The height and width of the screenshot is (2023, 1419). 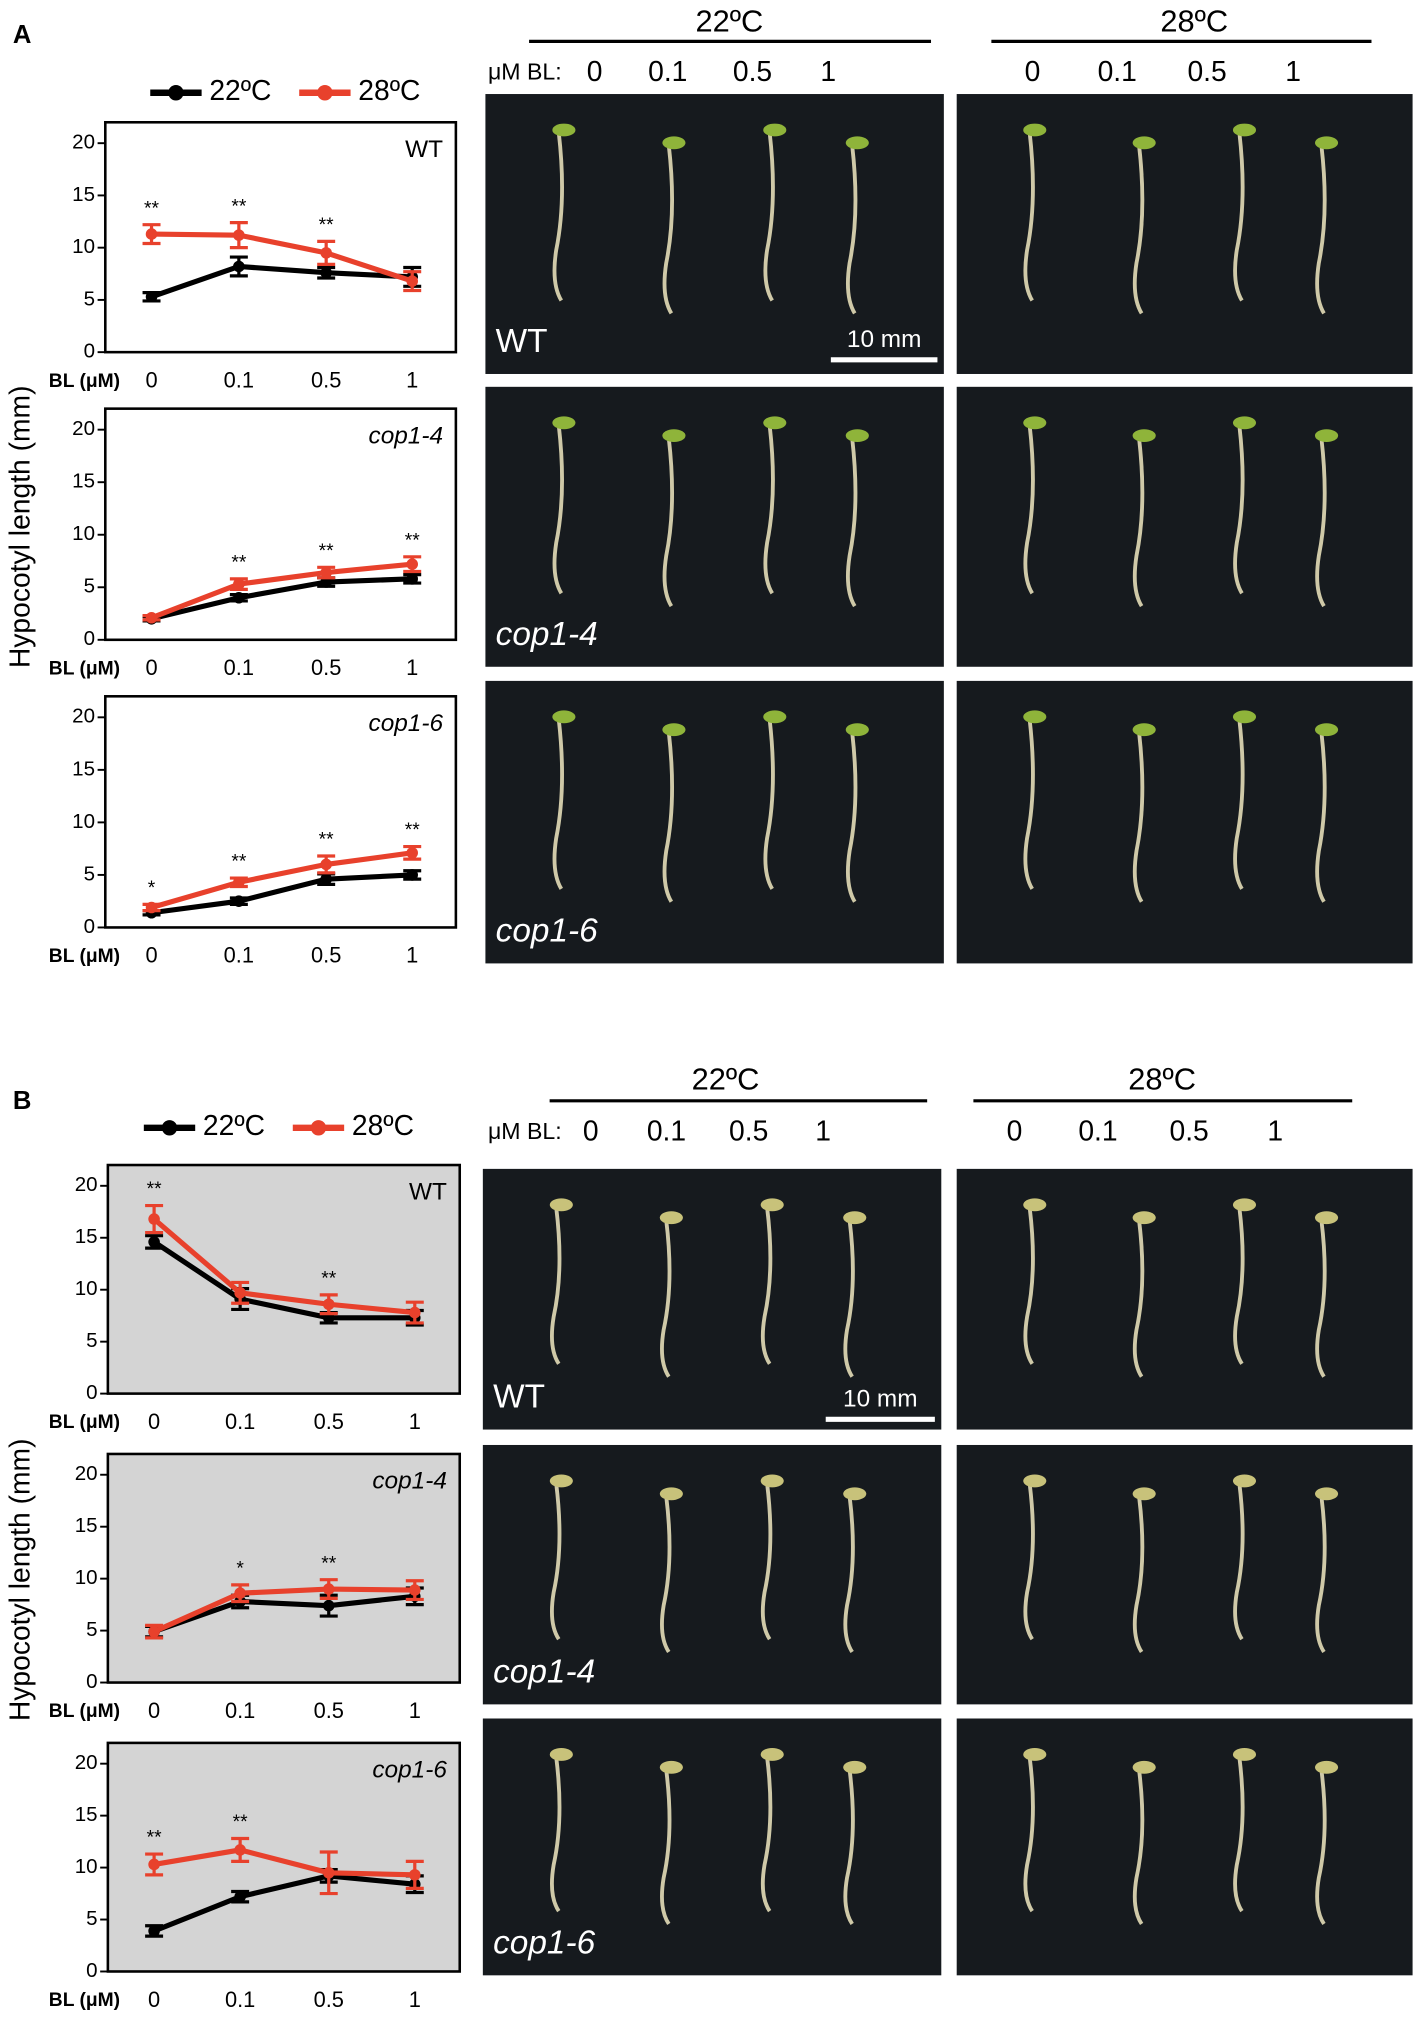 I want to click on chart-title: WT, so click(x=424, y=149).